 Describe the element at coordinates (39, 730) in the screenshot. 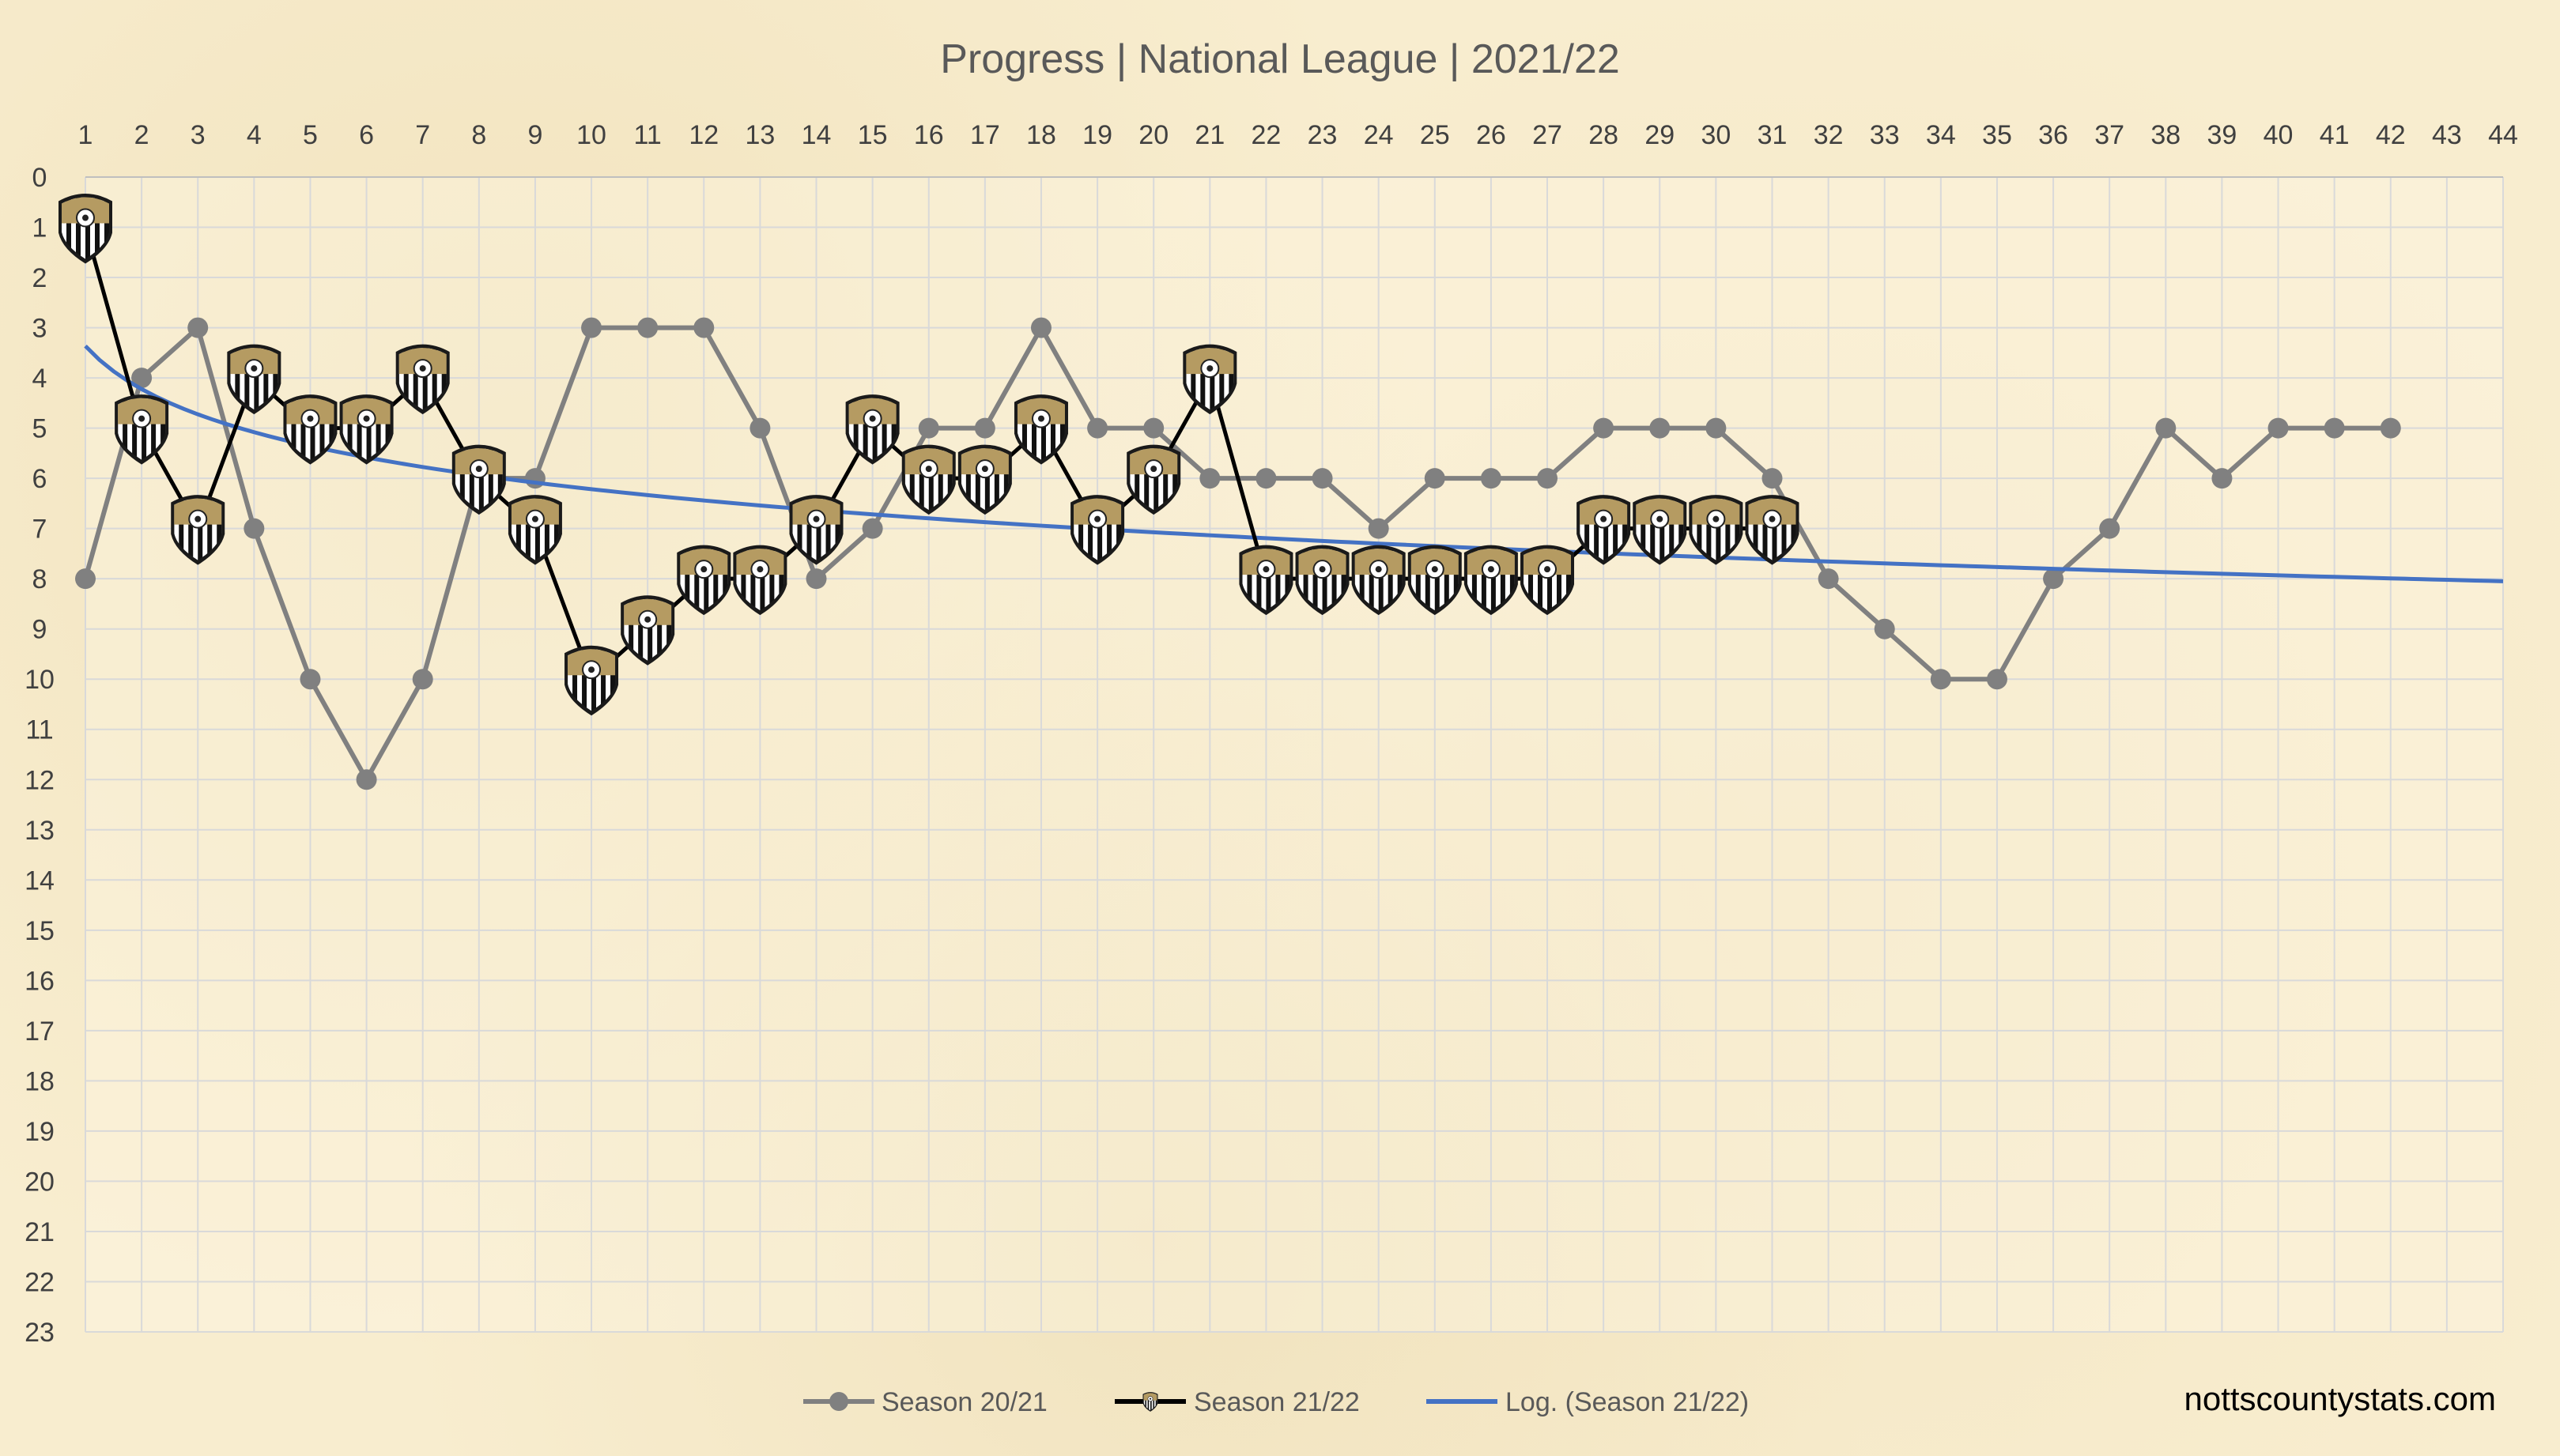

I see `y-tick-label: 11` at that location.